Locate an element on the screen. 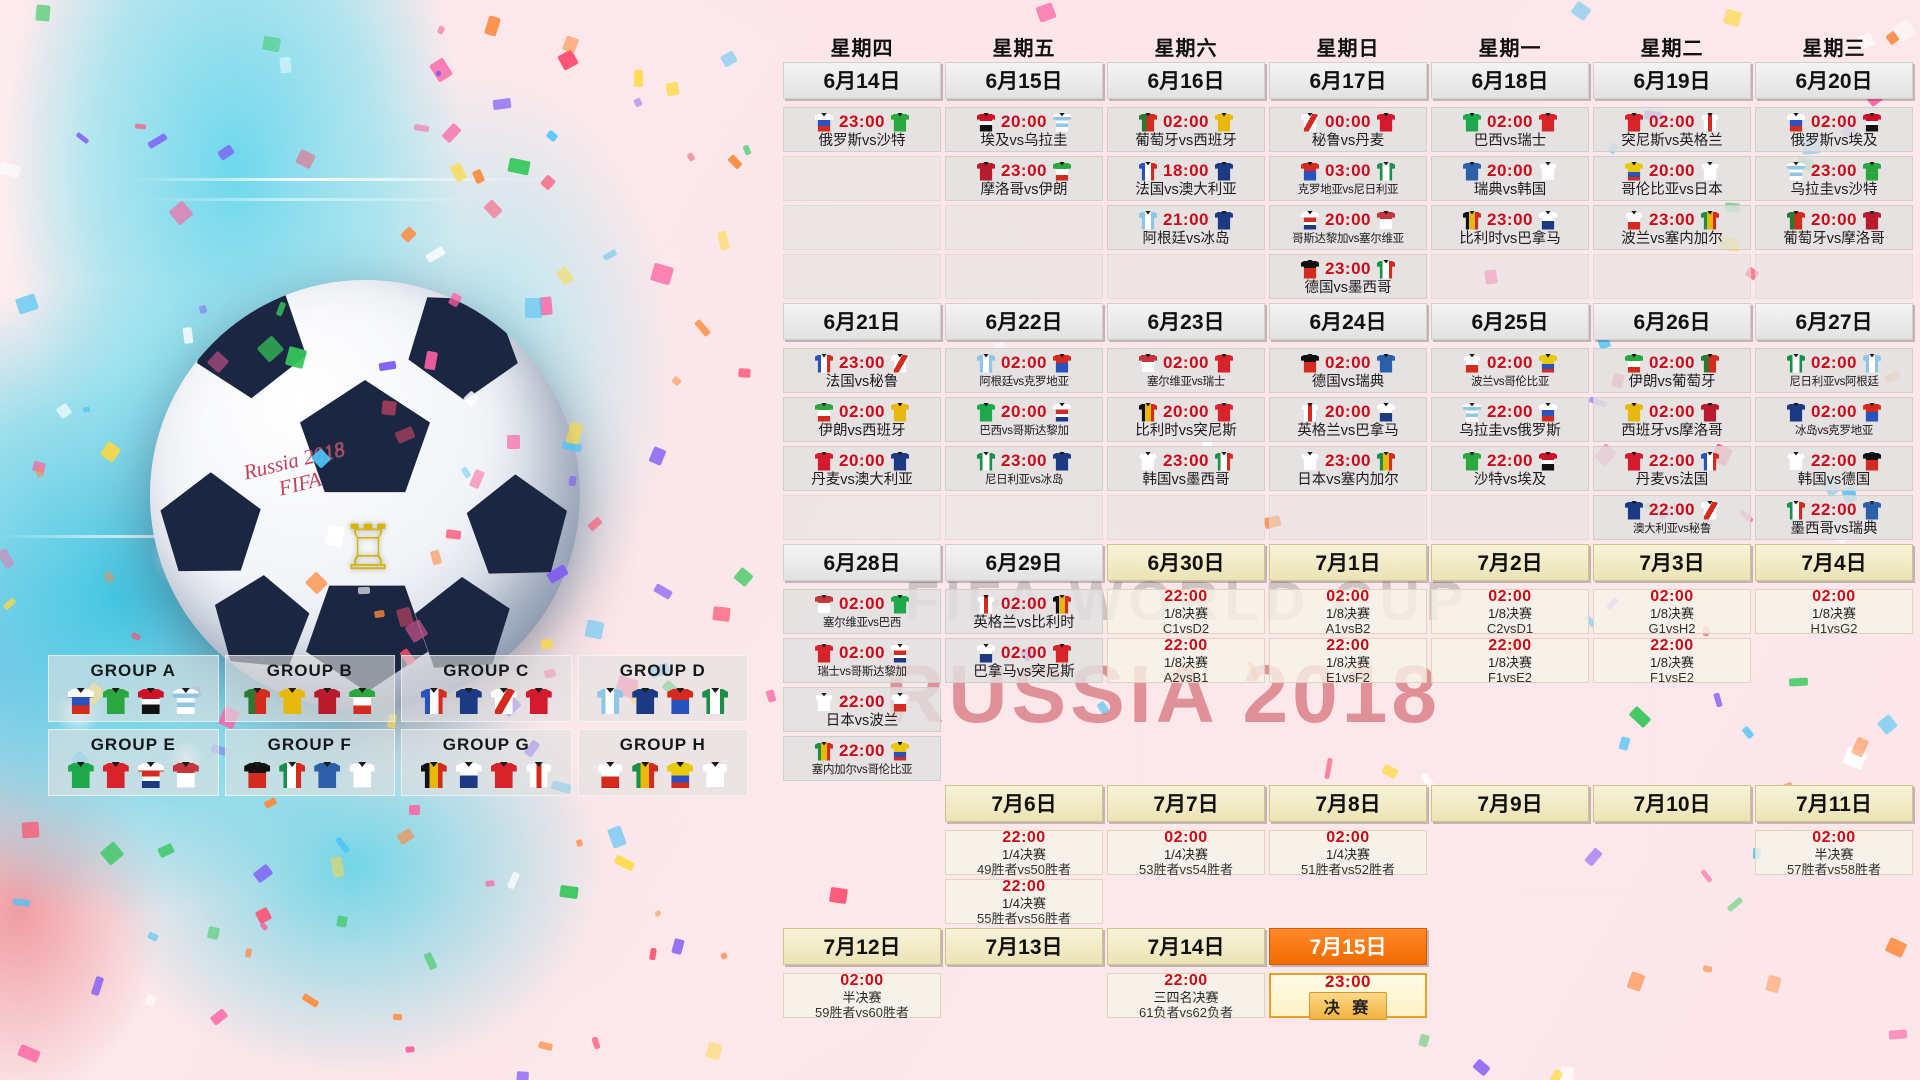 This screenshot has height=1080, width=1920. knockout-match-cell: 22:00 三四名决赛 61负者vs62负者 is located at coordinates (1186, 996).